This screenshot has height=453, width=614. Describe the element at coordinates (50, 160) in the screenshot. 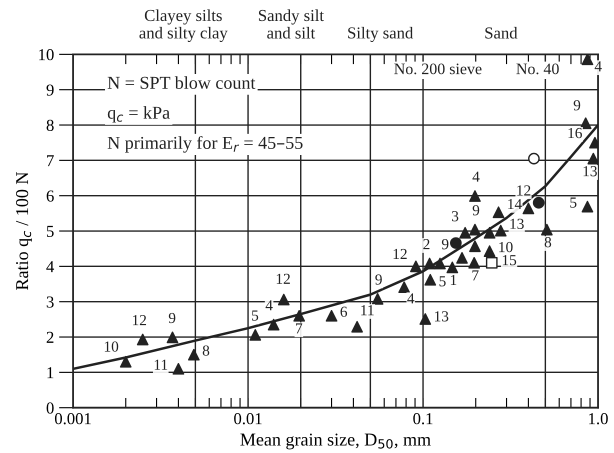

I see `y-tick-label: 7` at that location.